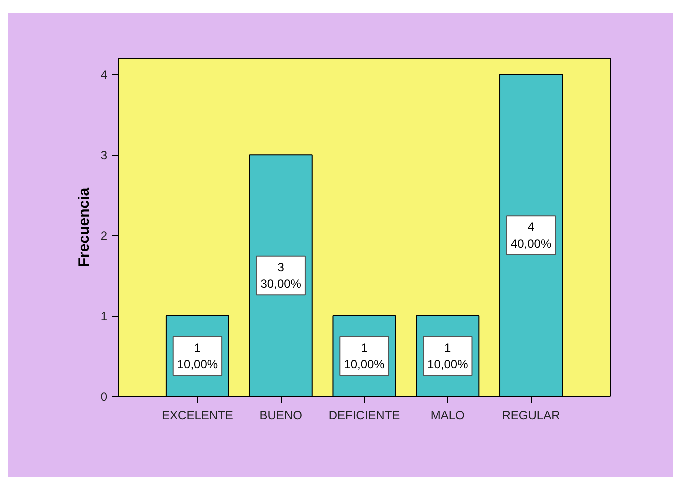  What do you see at coordinates (531, 415) in the screenshot?
I see `x-tick-label: REGULAR` at bounding box center [531, 415].